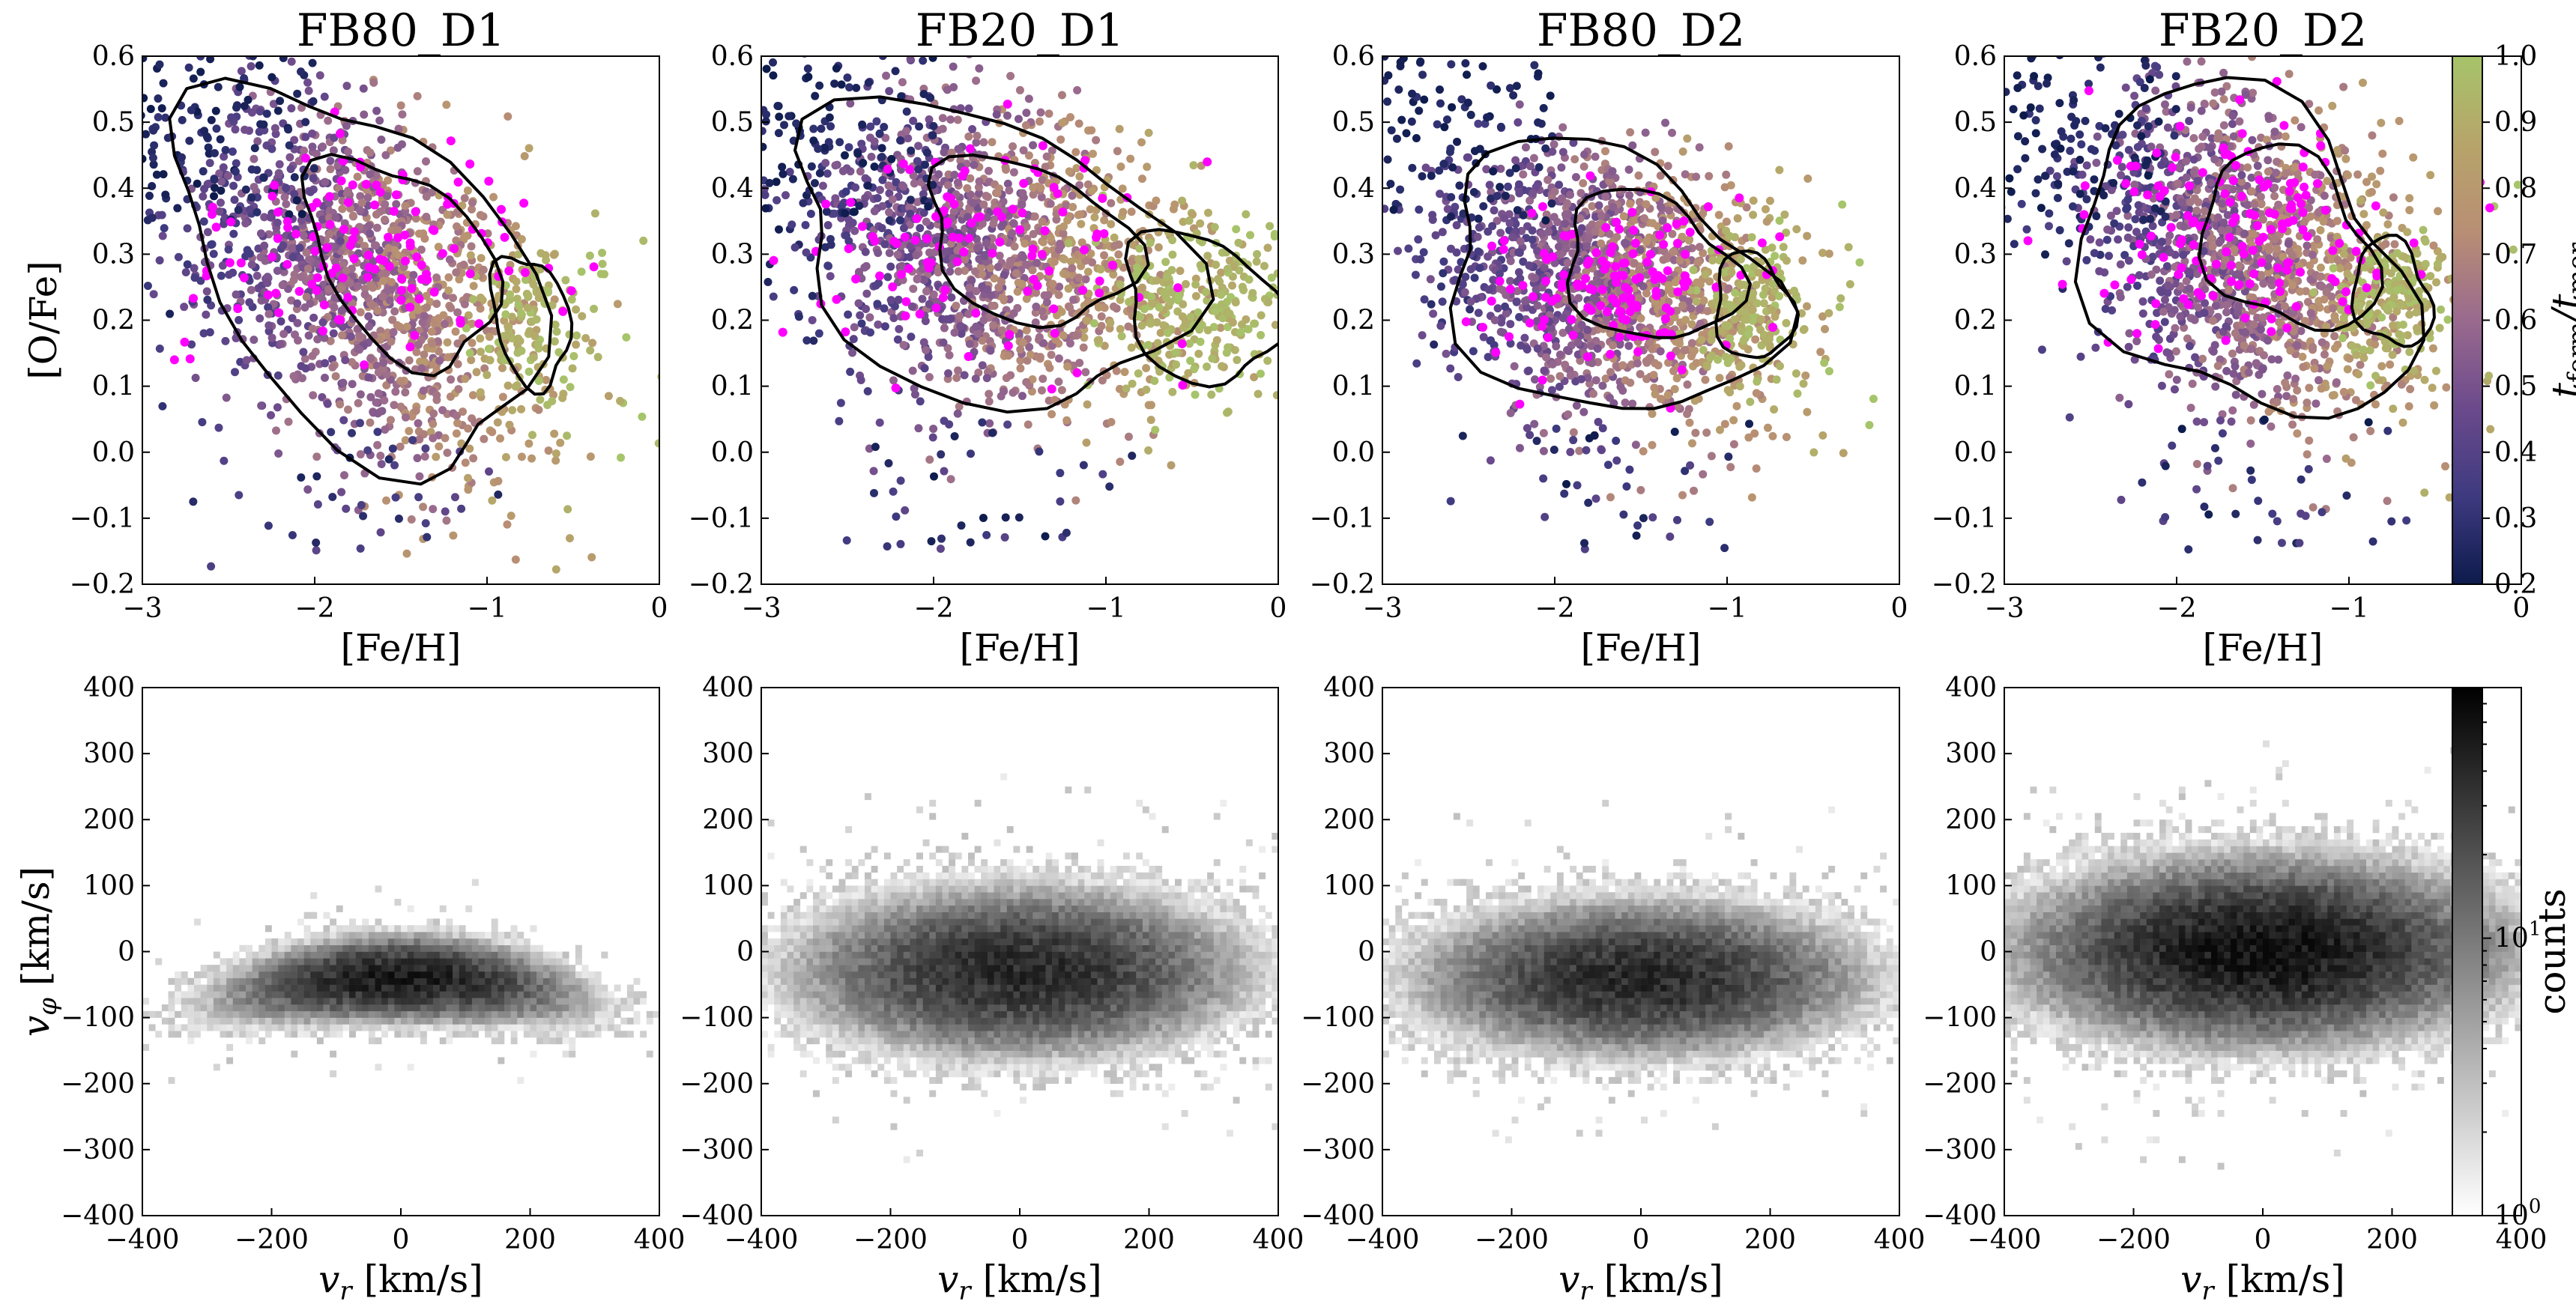 Image resolution: width=2576 pixels, height=1313 pixels. I want to click on x-tick-label: 0, so click(1278, 608).